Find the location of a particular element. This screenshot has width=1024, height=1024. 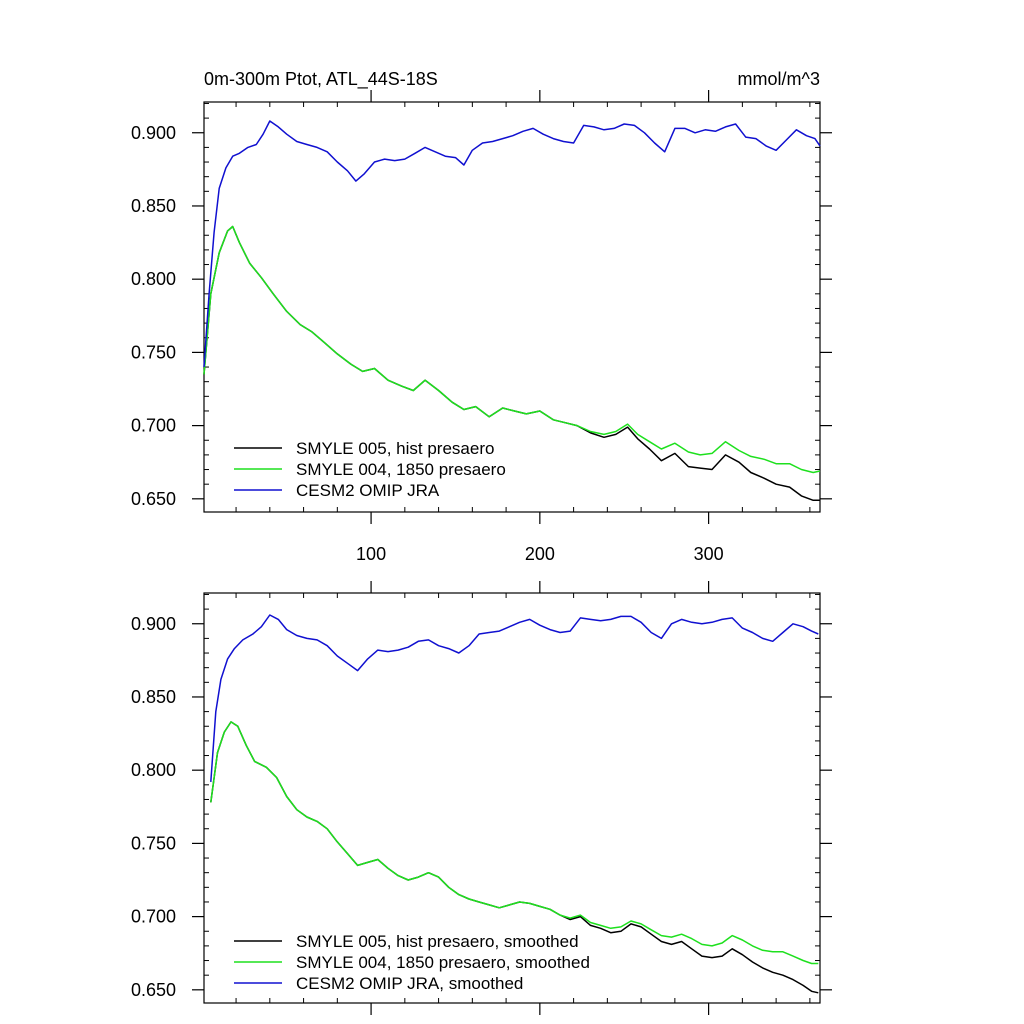

legend-label: SMYLE 004, 1850 presaero, smoothed is located at coordinates (443, 962).